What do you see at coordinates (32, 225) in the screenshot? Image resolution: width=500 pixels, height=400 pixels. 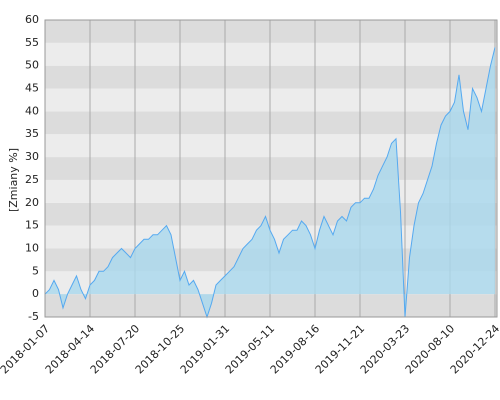 I see `y-tick-label: 15` at bounding box center [32, 225].